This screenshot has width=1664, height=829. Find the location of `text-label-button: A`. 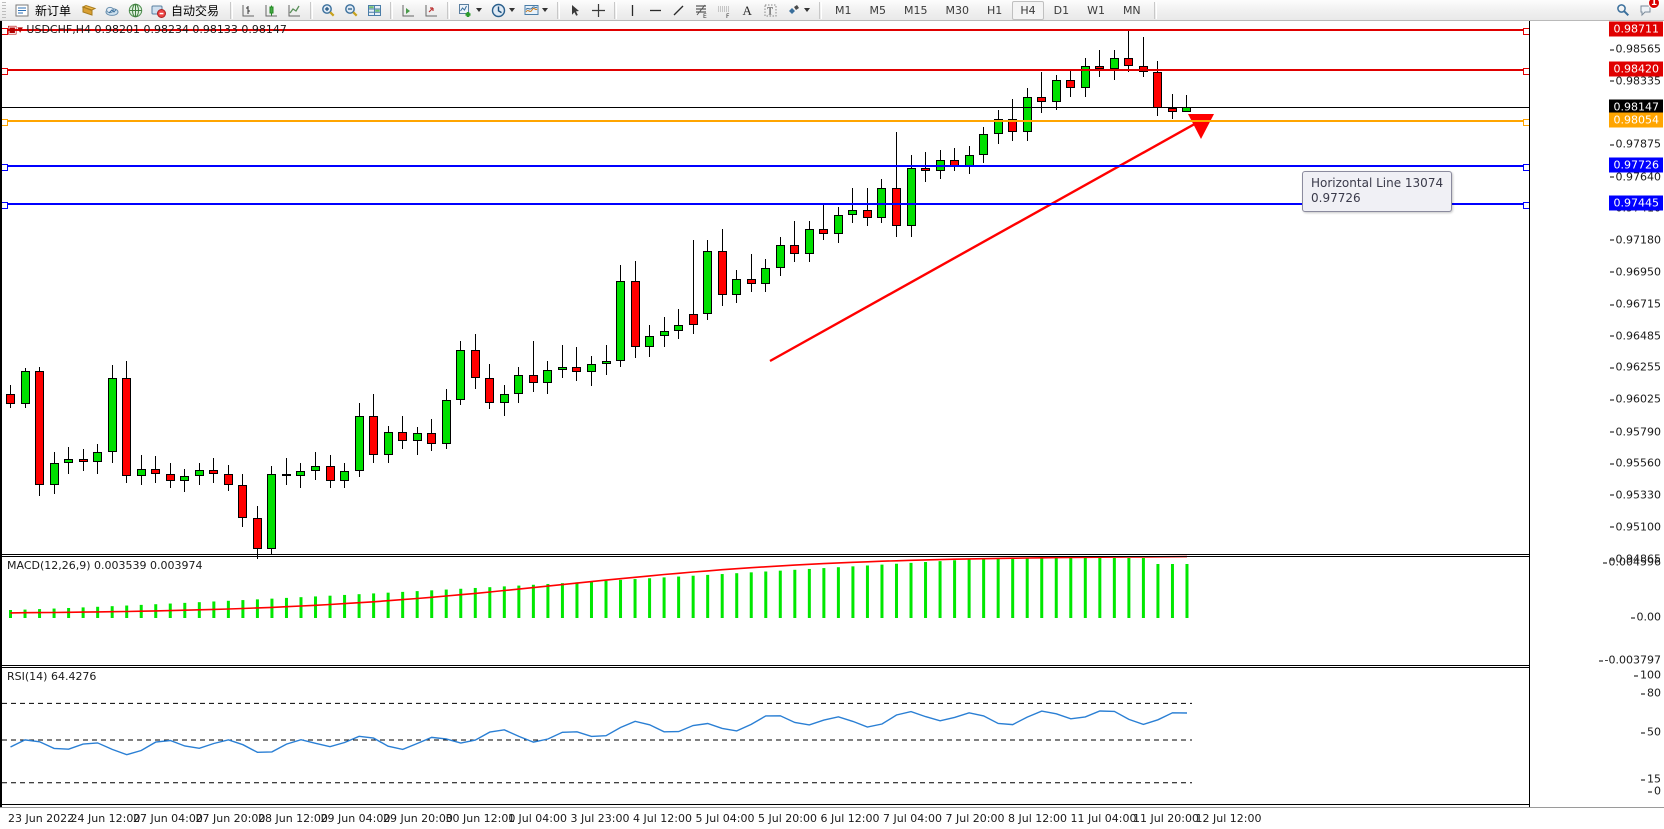

text-label-button: A is located at coordinates (747, 10).